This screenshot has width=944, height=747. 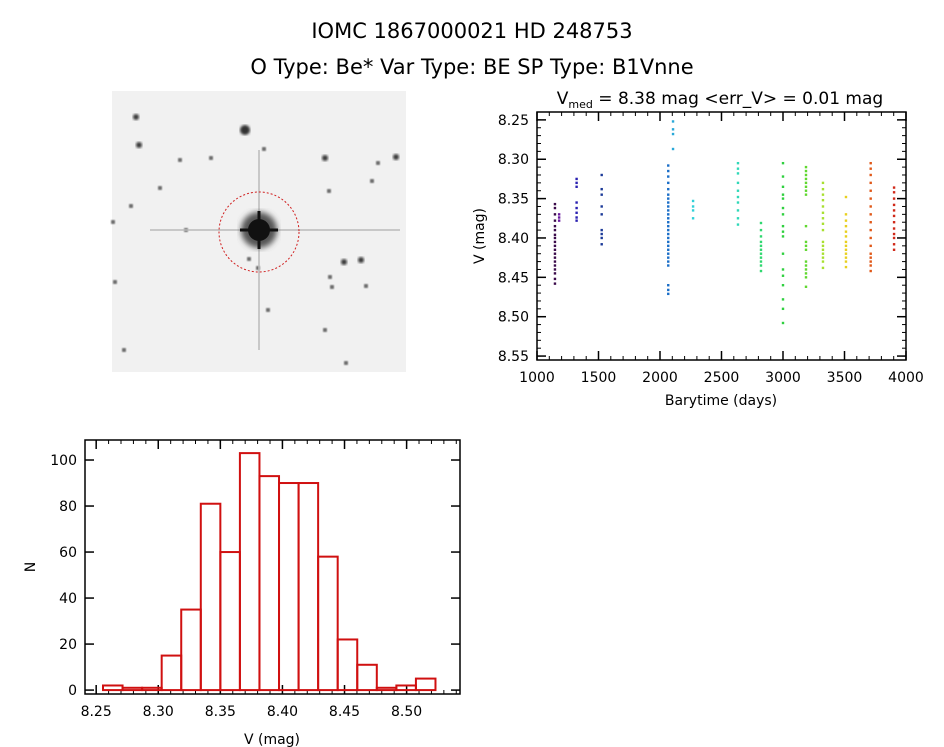 I want to click on star-field-image, so click(x=258, y=231).